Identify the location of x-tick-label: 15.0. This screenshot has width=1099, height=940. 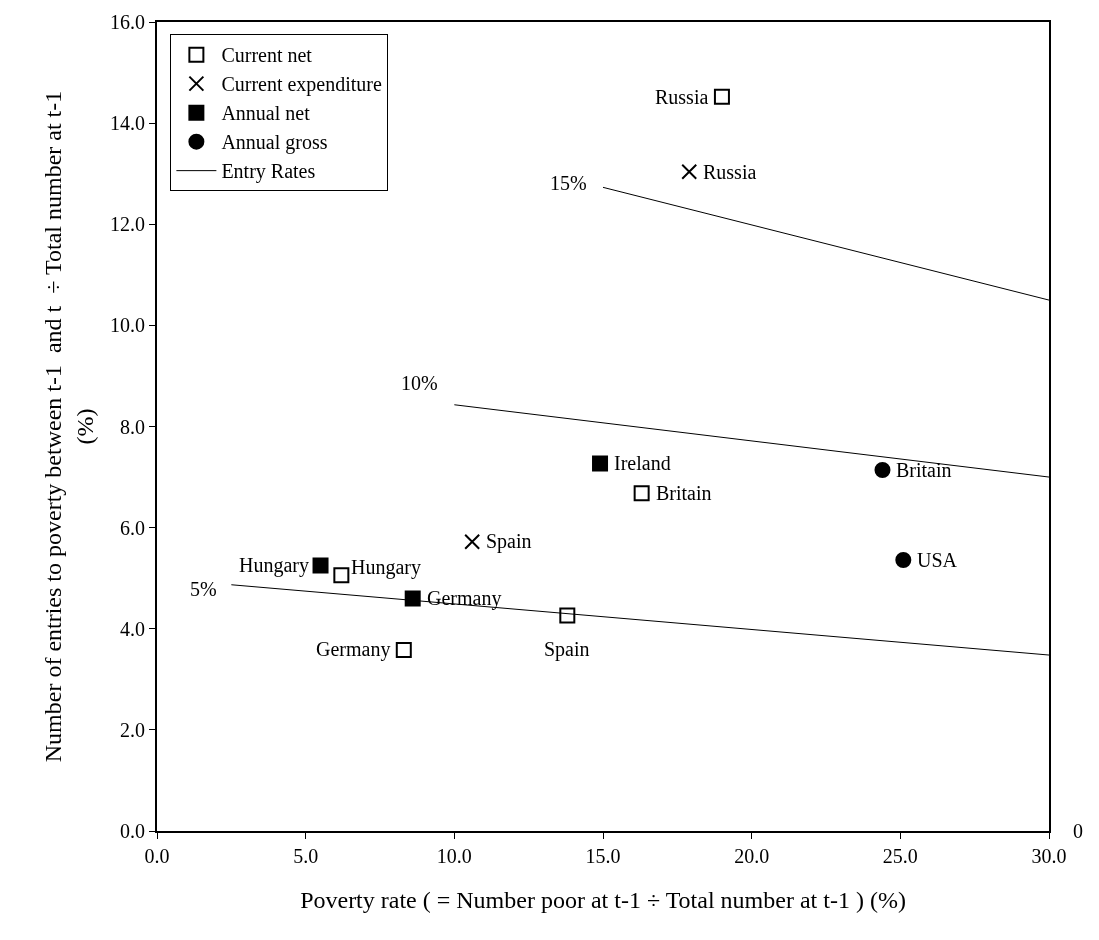
(603, 856).